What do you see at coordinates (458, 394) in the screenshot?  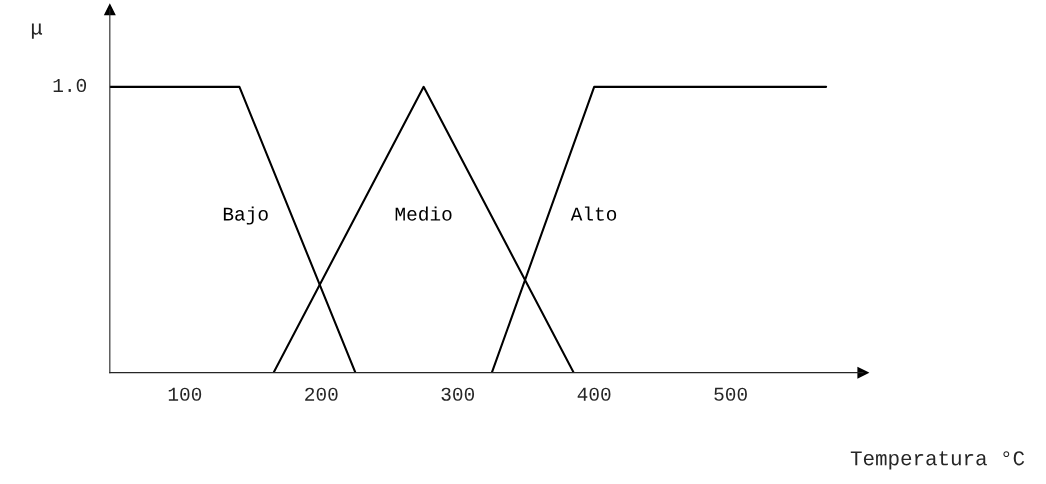 I see `x-tick-label: 300` at bounding box center [458, 394].